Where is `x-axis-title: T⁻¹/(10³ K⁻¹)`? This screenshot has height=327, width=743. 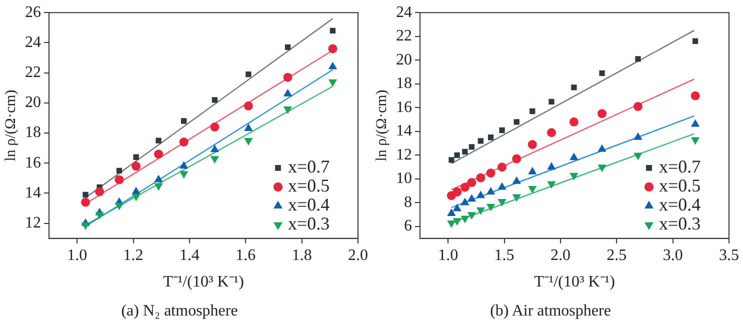 x-axis-title: T⁻¹/(10³ K⁻¹) is located at coordinates (203, 281).